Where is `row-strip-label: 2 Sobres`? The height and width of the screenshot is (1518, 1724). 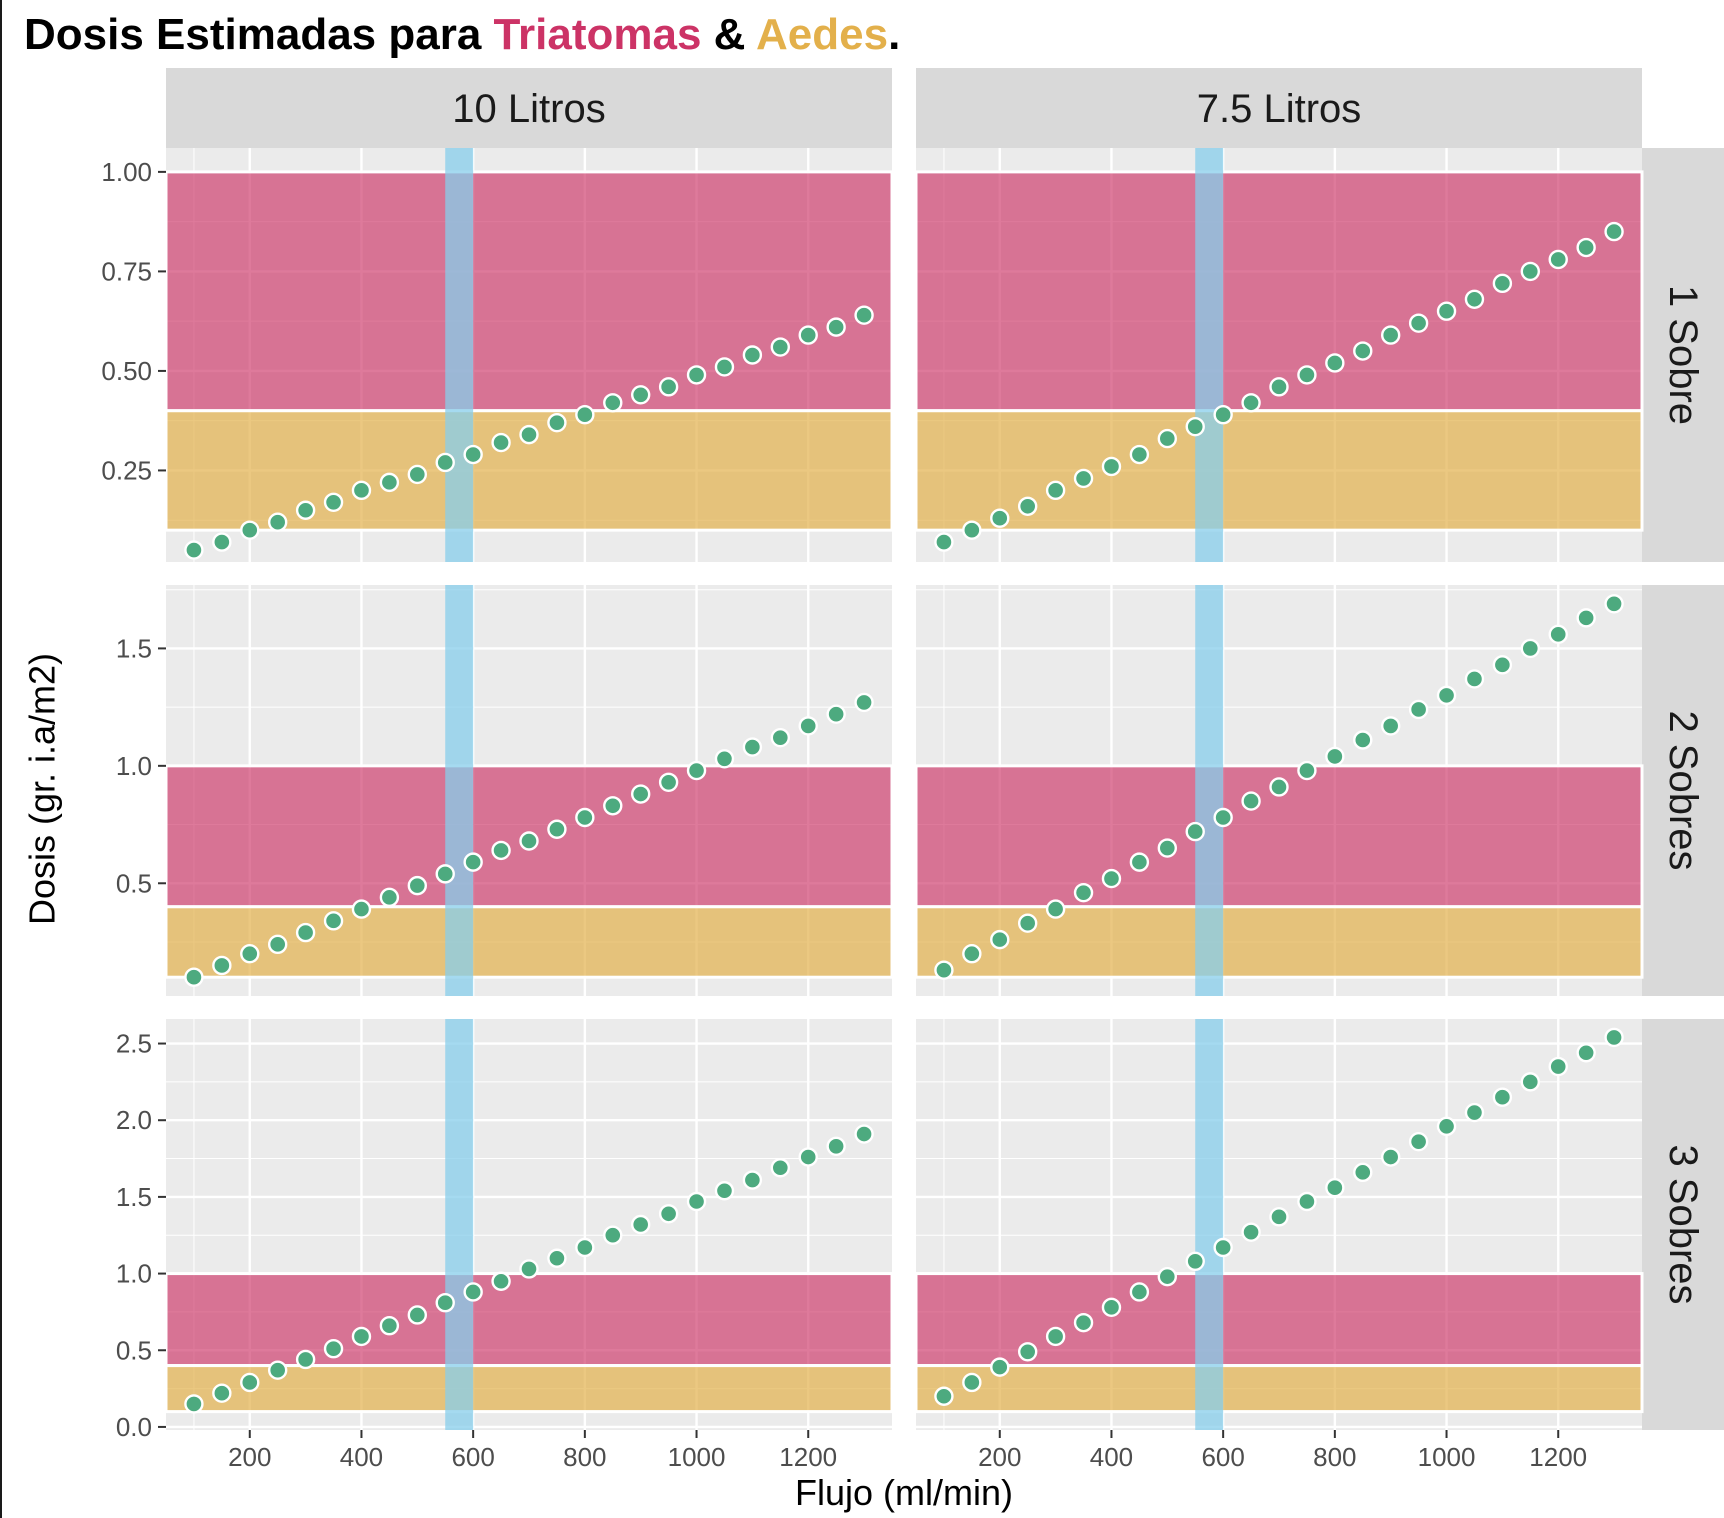 row-strip-label: 2 Sobres is located at coordinates (1683, 790).